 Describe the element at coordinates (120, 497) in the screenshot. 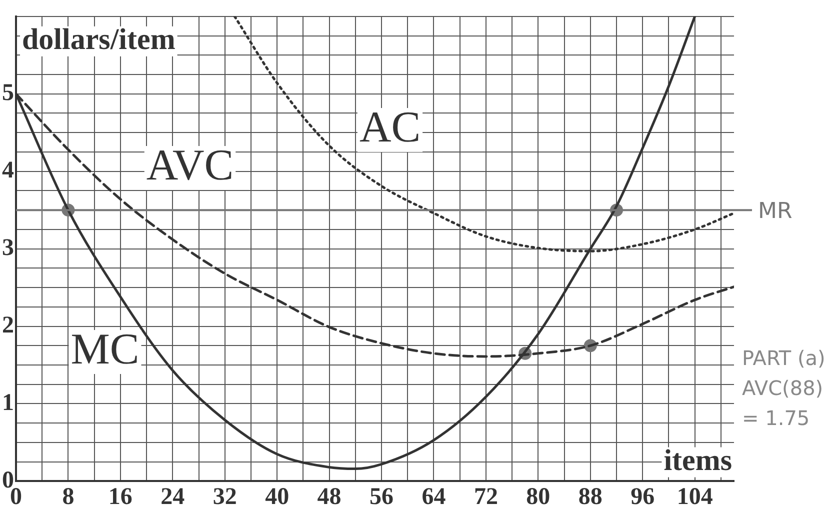

I see `x-tick-label: 16` at that location.